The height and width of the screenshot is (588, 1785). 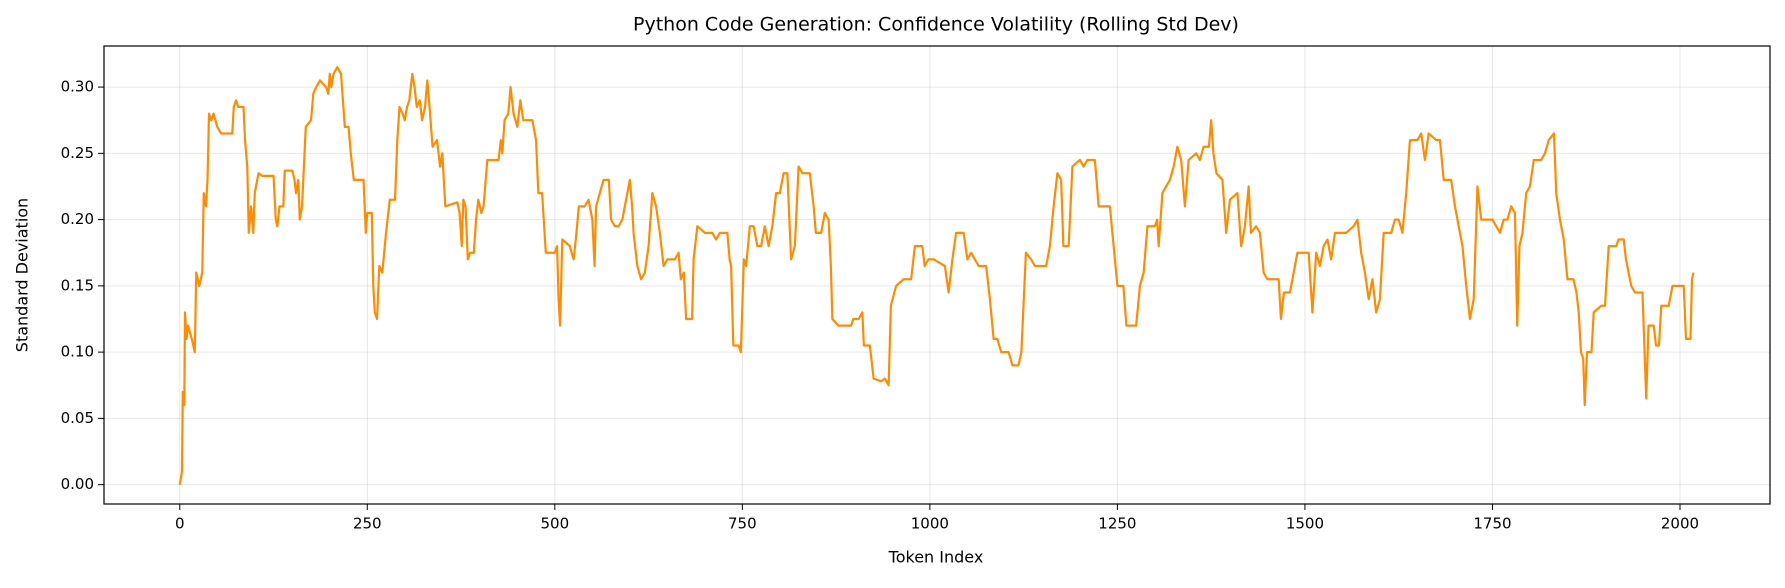 I want to click on x-axis-label: Token Index, so click(x=936, y=557).